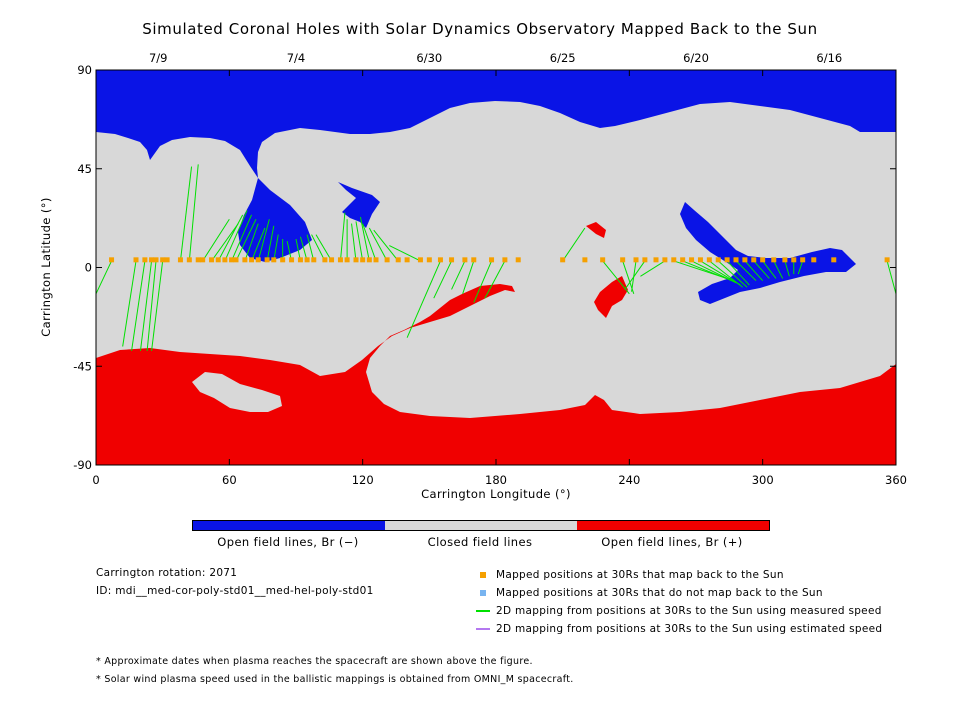  What do you see at coordinates (480, 542) in the screenshot?
I see `colorbar-label-closed: Closed field lines` at bounding box center [480, 542].